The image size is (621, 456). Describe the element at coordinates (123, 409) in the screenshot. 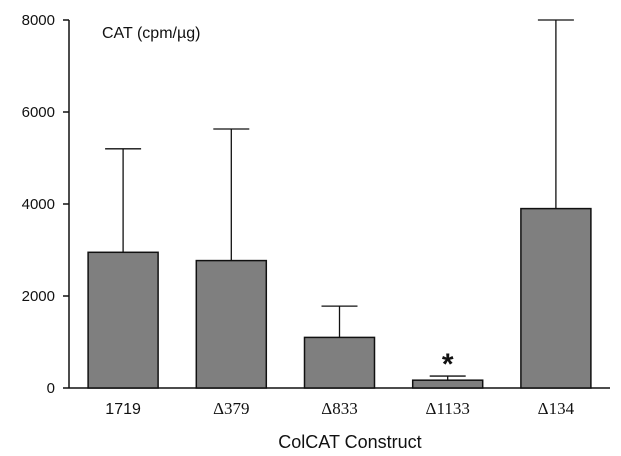

I see `x-tick-label: 1719` at that location.